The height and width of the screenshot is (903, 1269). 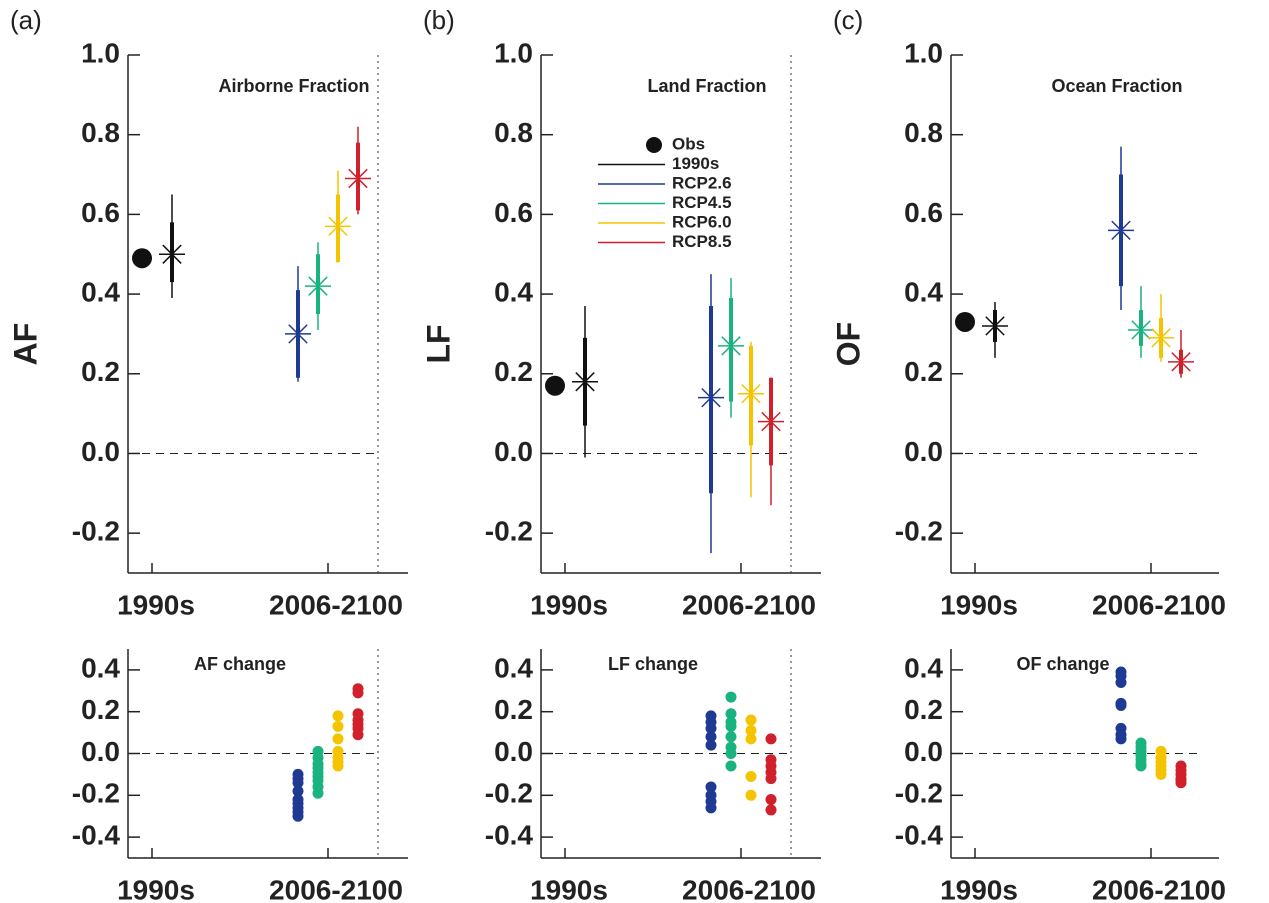 I want to click on panel-title: AF change, so click(x=240, y=664).